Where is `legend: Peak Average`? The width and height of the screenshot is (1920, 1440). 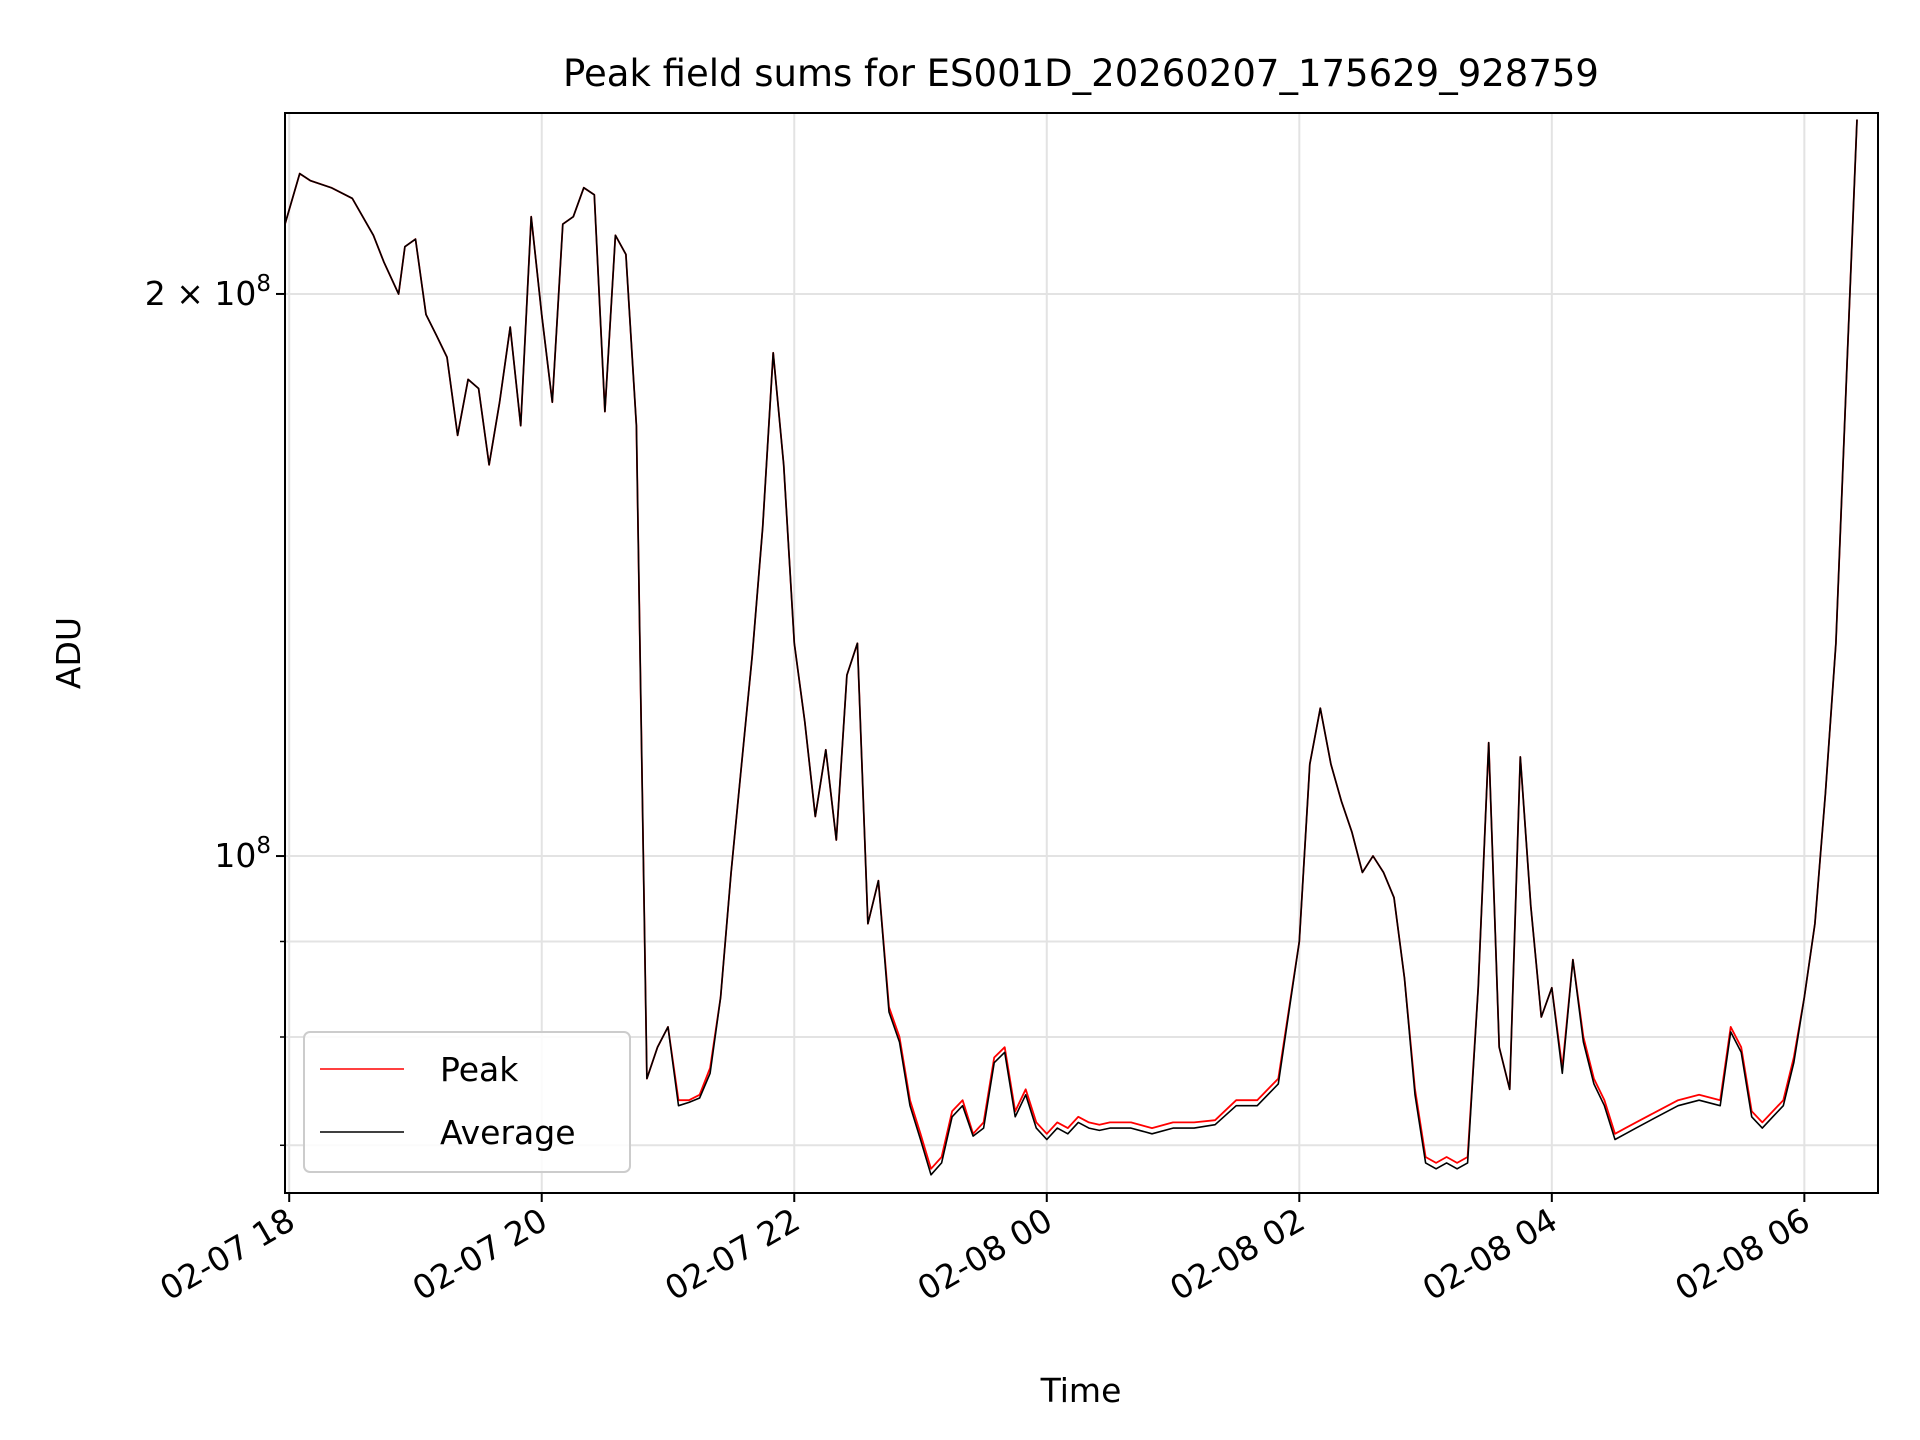 legend: Peak Average is located at coordinates (467, 1102).